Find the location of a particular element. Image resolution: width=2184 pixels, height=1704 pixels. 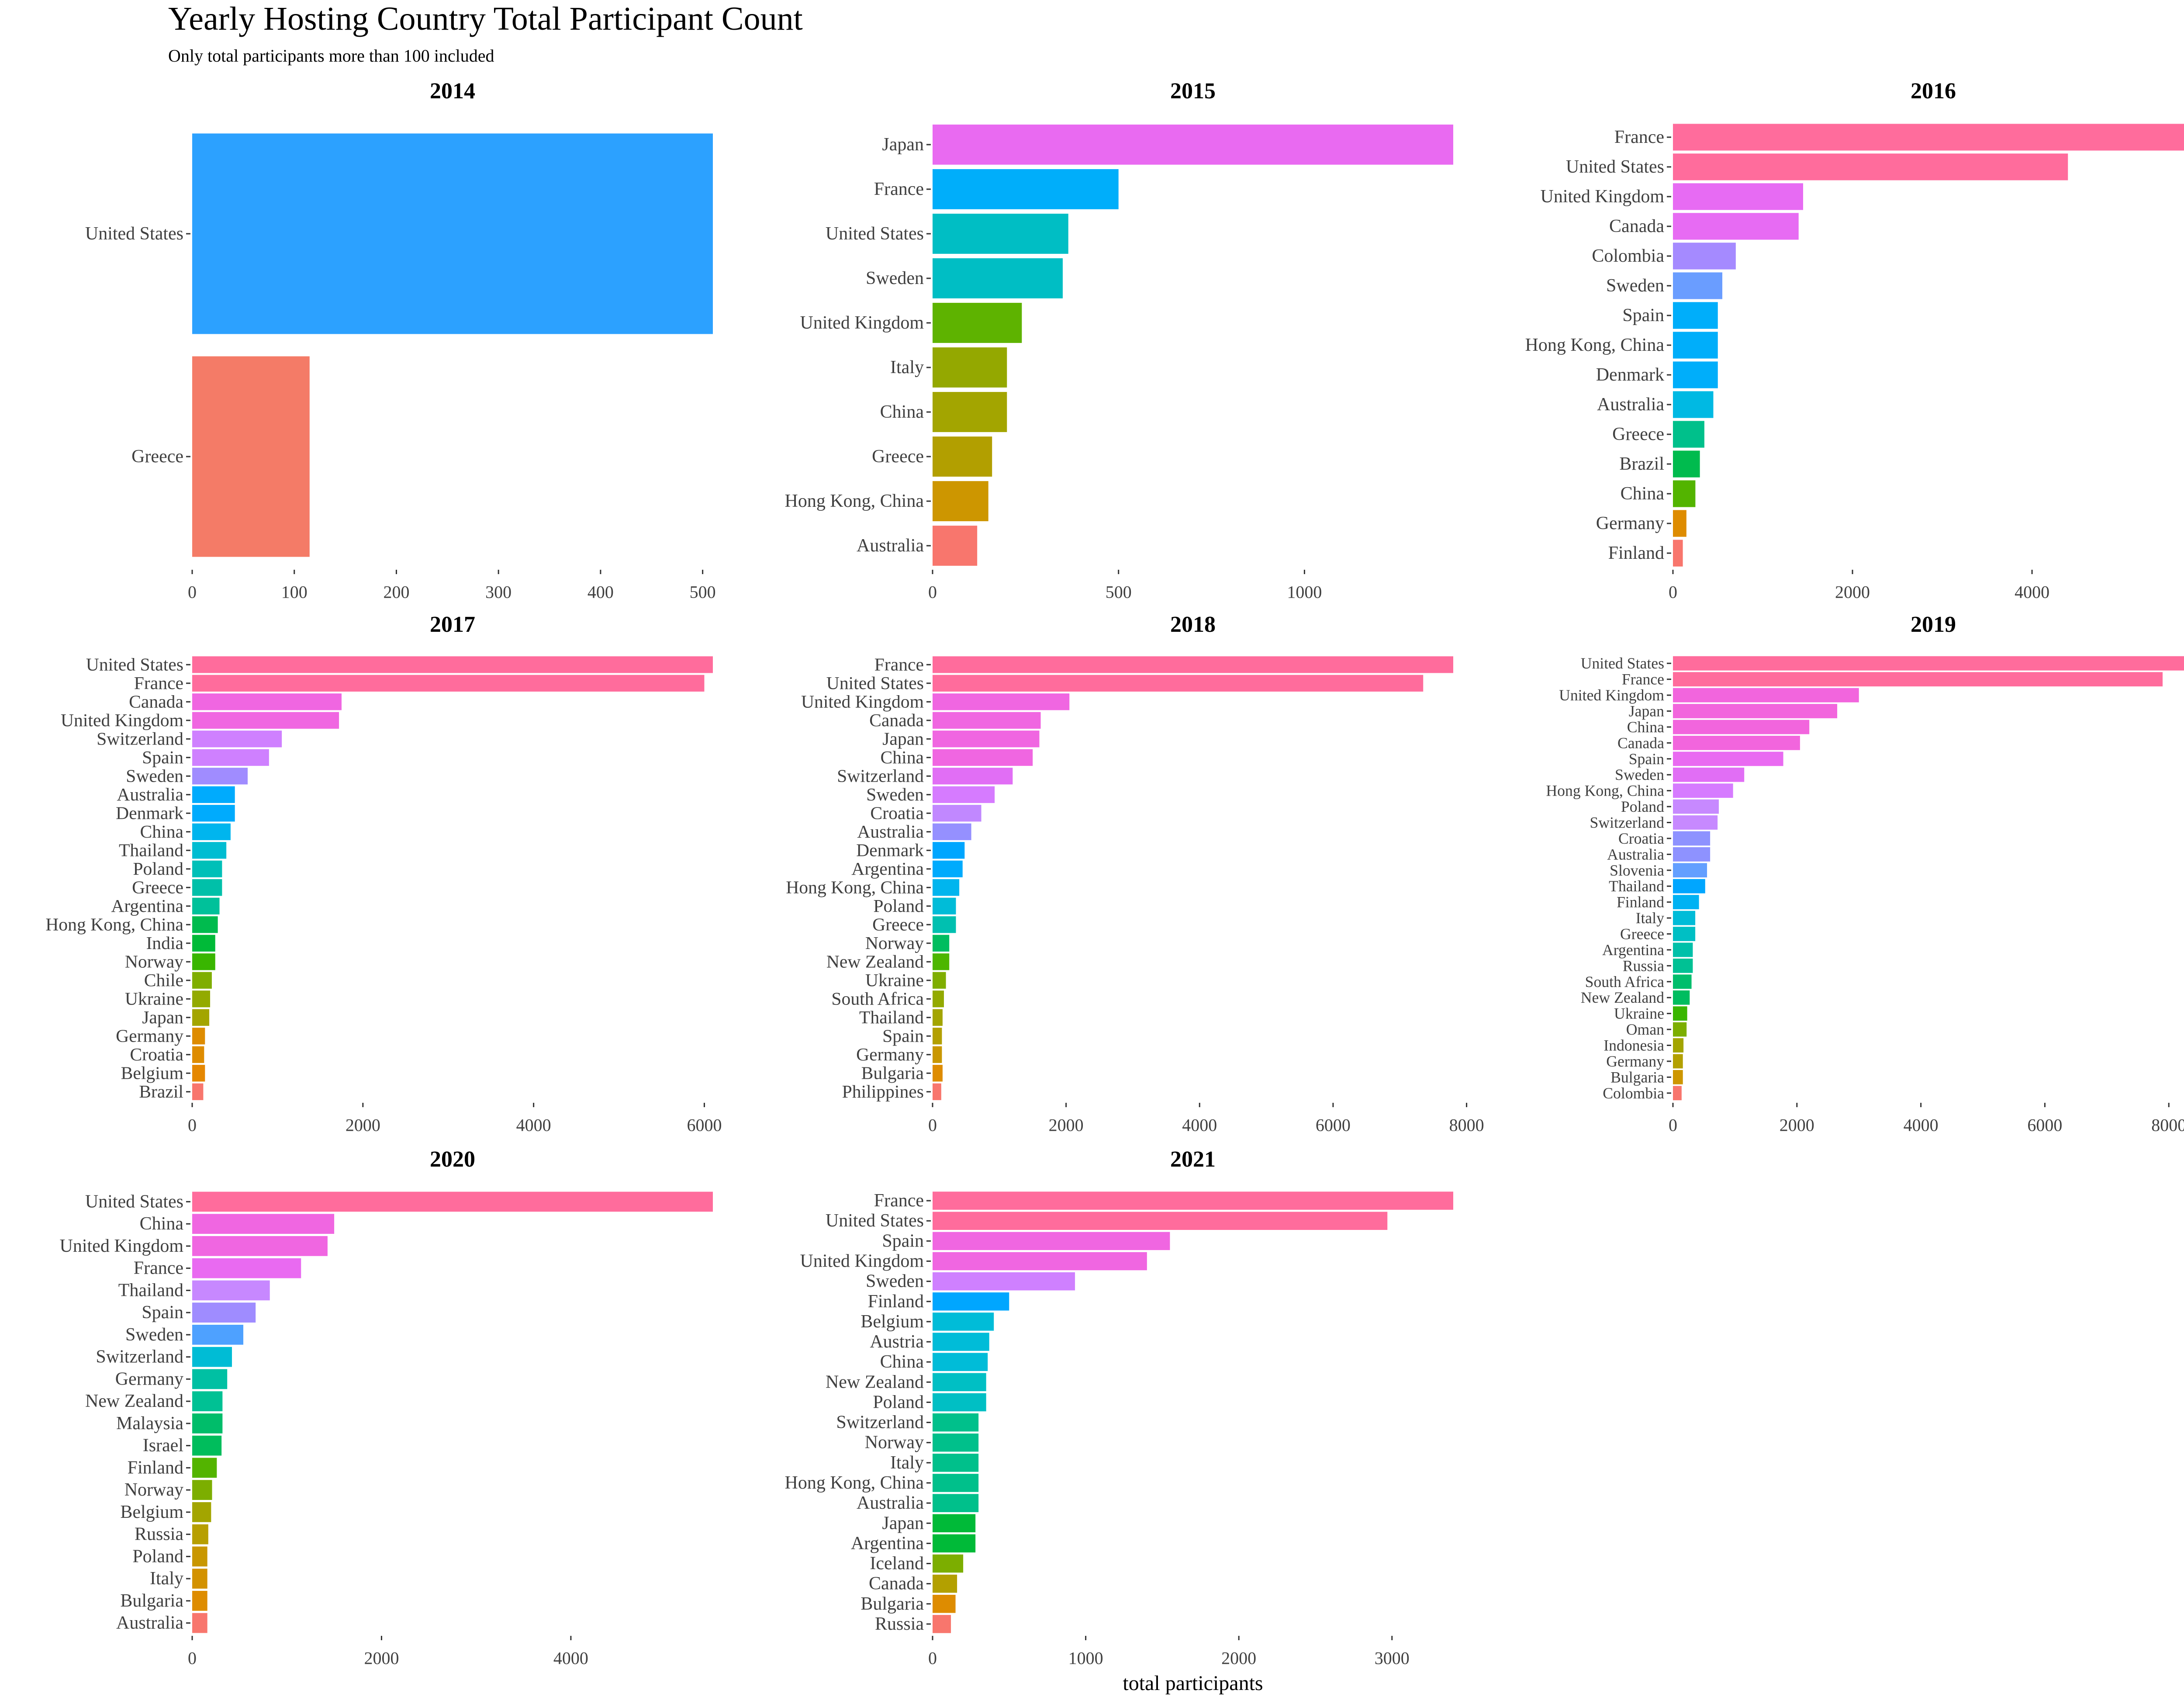

category-label: Chile is located at coordinates (163, 980).